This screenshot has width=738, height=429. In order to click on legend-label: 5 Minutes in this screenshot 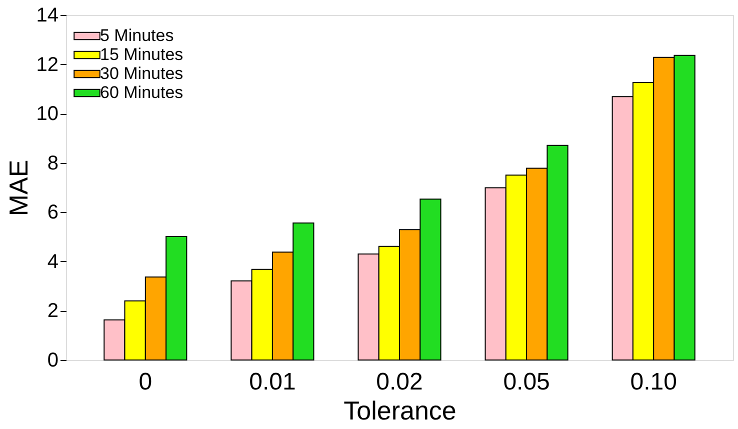, I will do `click(137, 35)`.